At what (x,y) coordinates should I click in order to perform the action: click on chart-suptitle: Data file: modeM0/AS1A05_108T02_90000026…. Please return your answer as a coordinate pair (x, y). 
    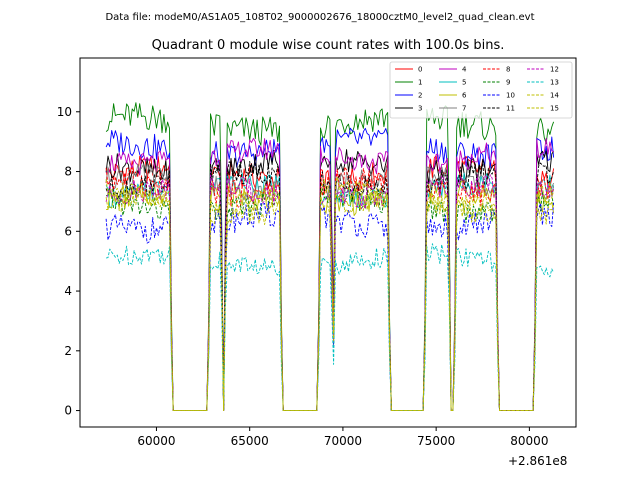
    Looking at the image, I should click on (319, 17).